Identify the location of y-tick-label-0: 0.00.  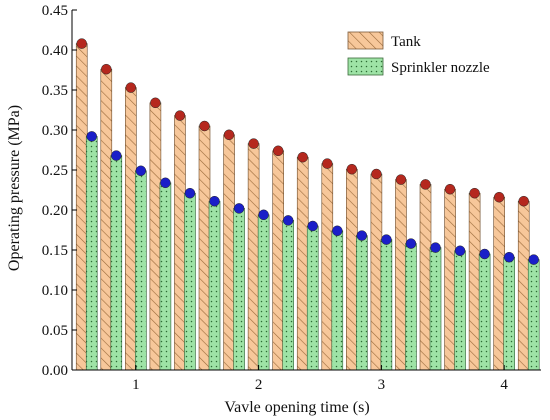
(55, 371).